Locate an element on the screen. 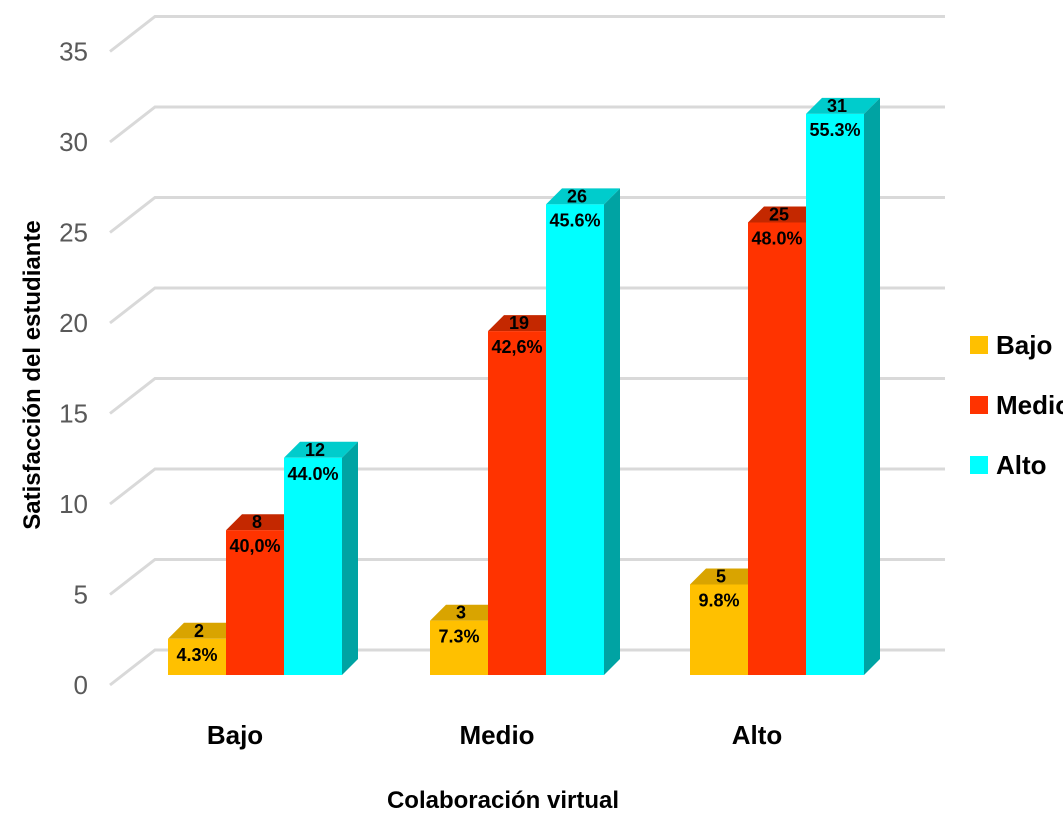  x-category-label: Medio is located at coordinates (496, 735).